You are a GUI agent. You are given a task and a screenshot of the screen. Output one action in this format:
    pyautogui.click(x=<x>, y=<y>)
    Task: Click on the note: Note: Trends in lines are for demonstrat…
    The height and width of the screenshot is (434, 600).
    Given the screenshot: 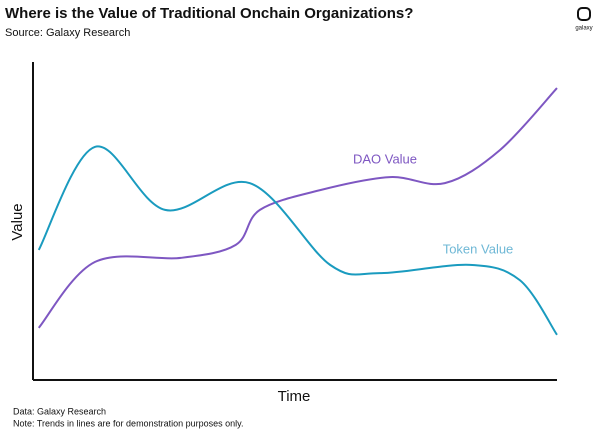 What is the action you would take?
    pyautogui.click(x=128, y=423)
    